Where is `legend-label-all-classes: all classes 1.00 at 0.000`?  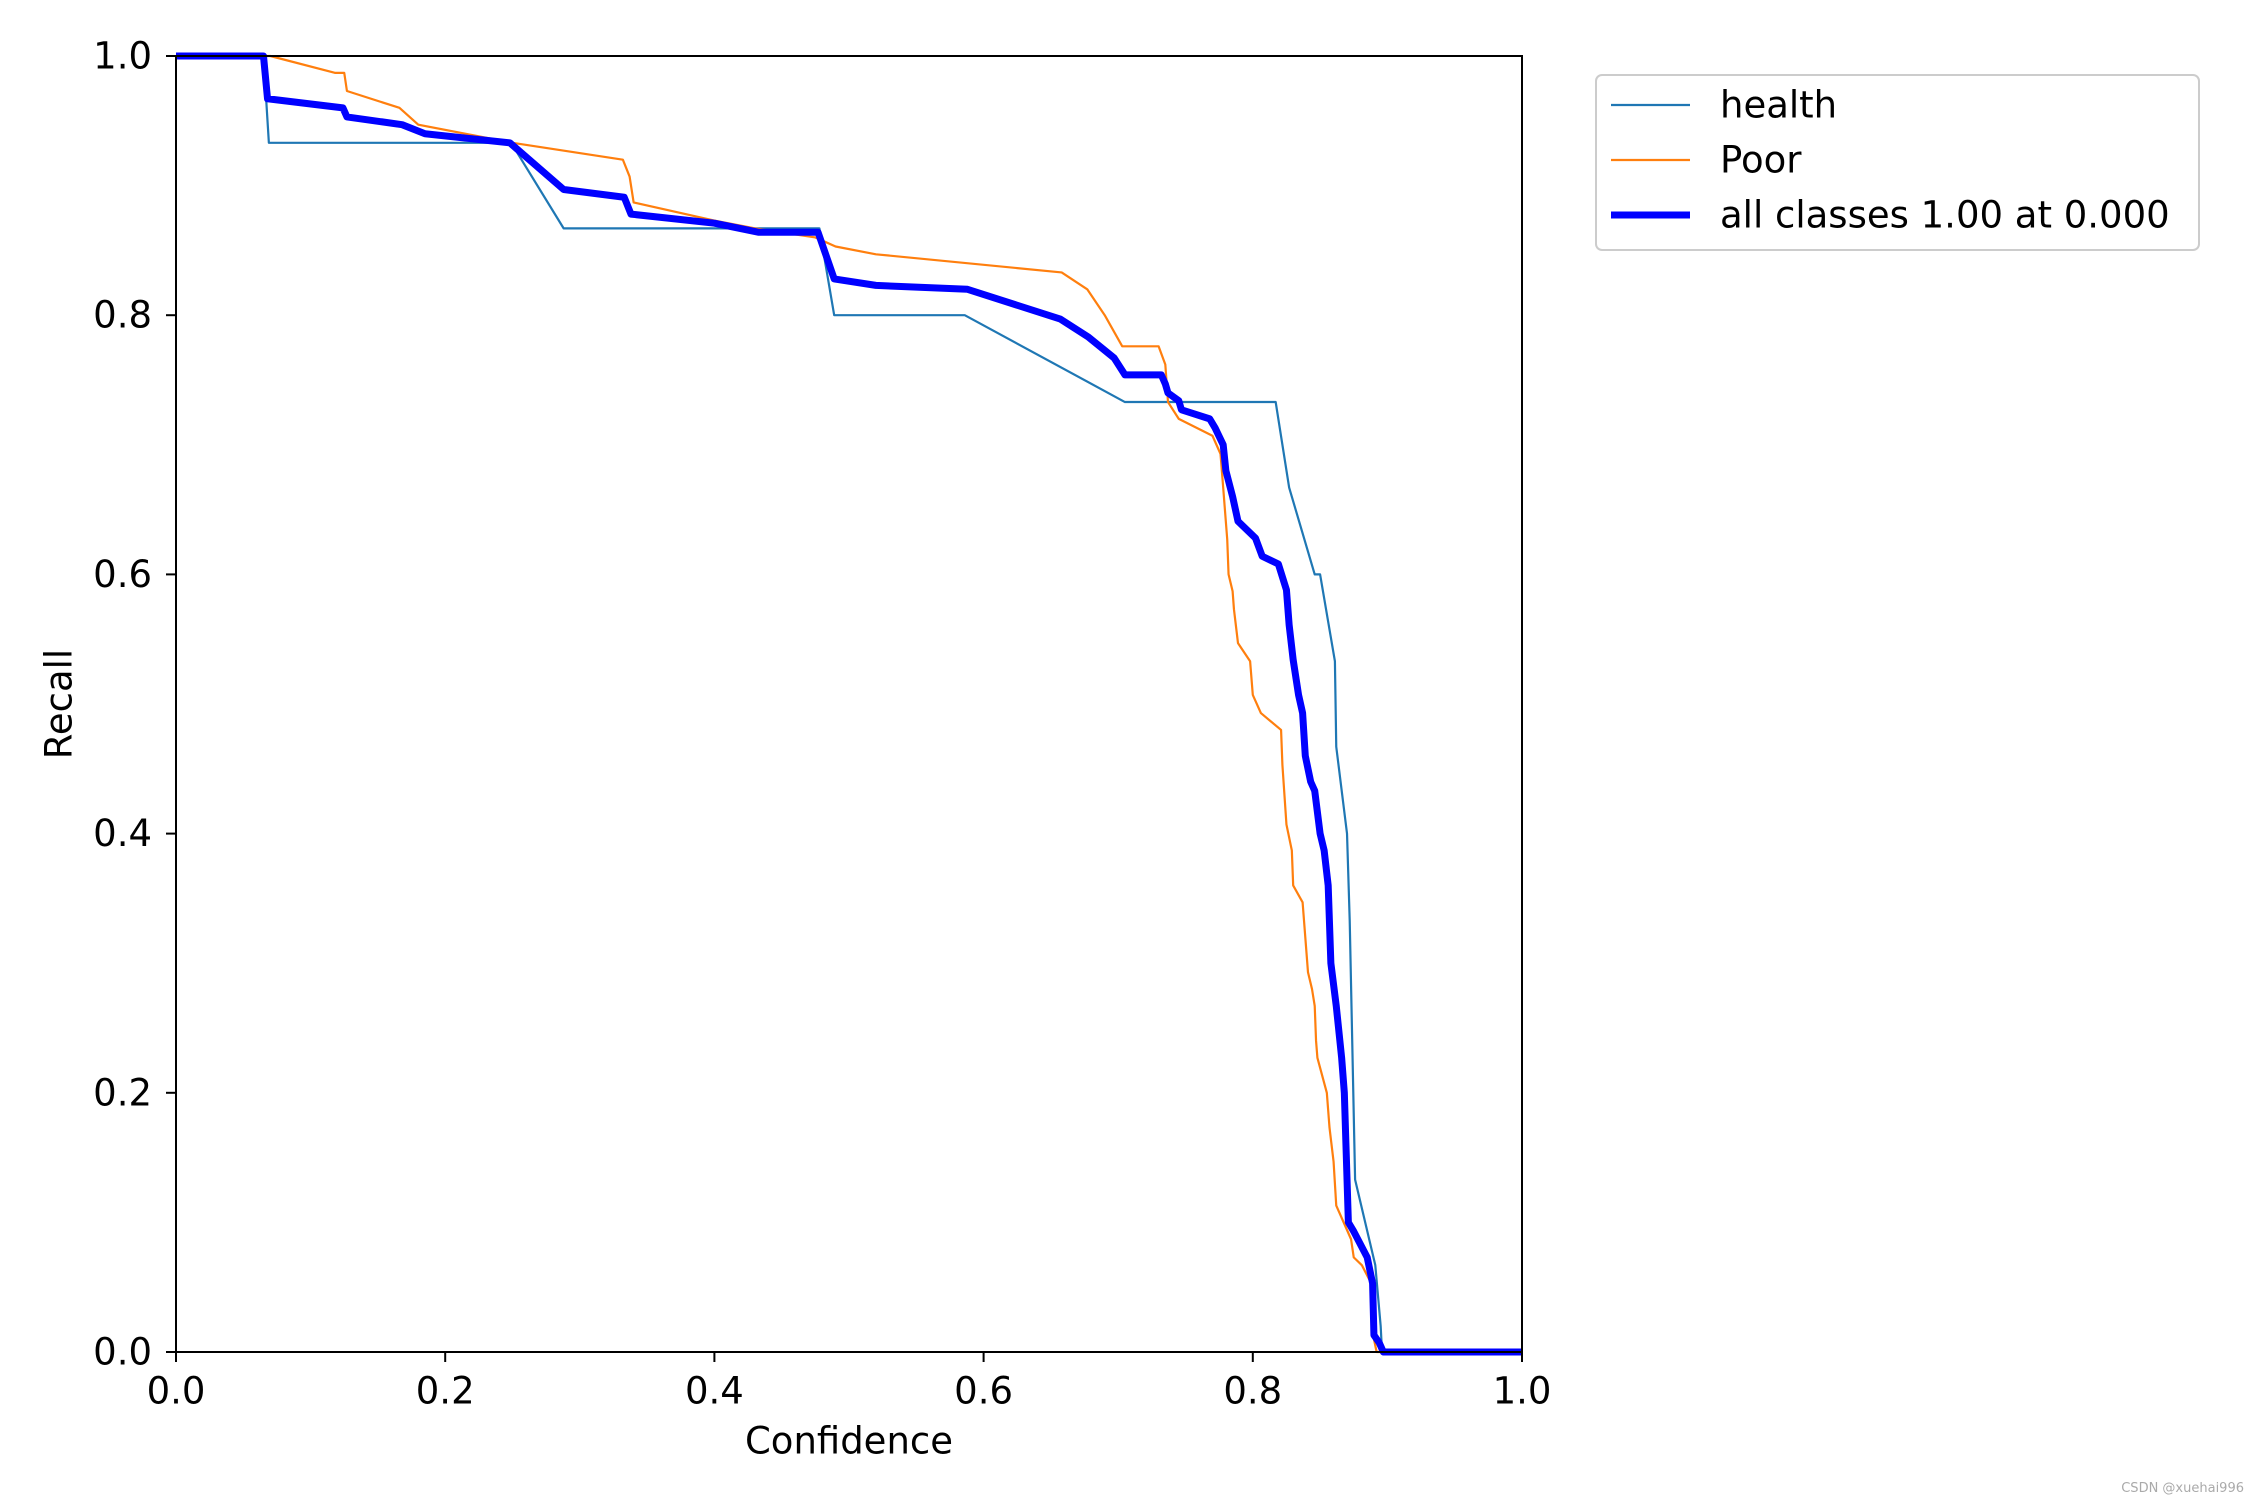
legend-label-all-classes: all classes 1.00 at 0.000 is located at coordinates (1945, 215).